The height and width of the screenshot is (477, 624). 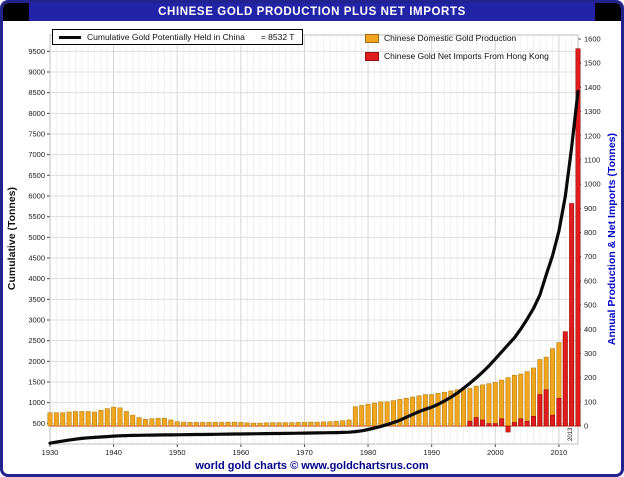 What do you see at coordinates (36, 196) in the screenshot?
I see `svg-text: 6000` at bounding box center [36, 196].